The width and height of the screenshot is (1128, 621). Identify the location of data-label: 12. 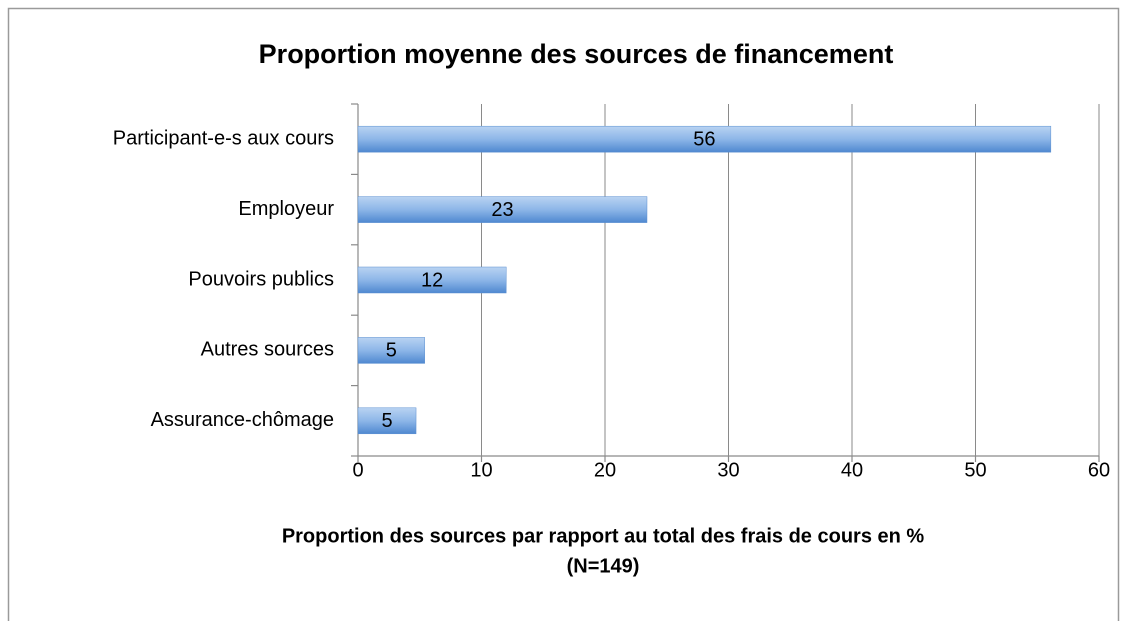
(432, 280).